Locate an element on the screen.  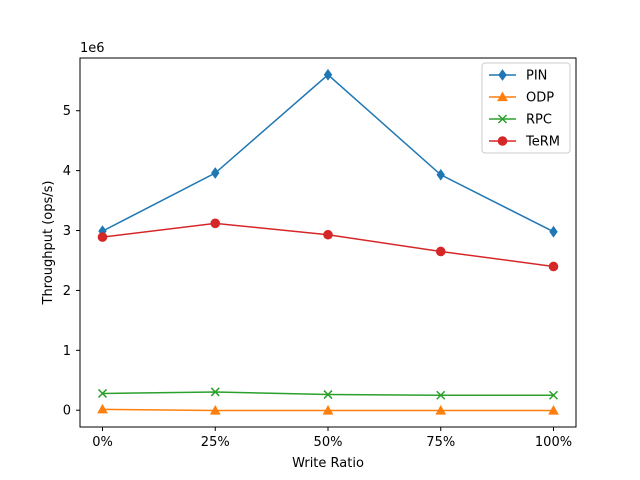
y-tick-label: 2 is located at coordinates (67, 291).